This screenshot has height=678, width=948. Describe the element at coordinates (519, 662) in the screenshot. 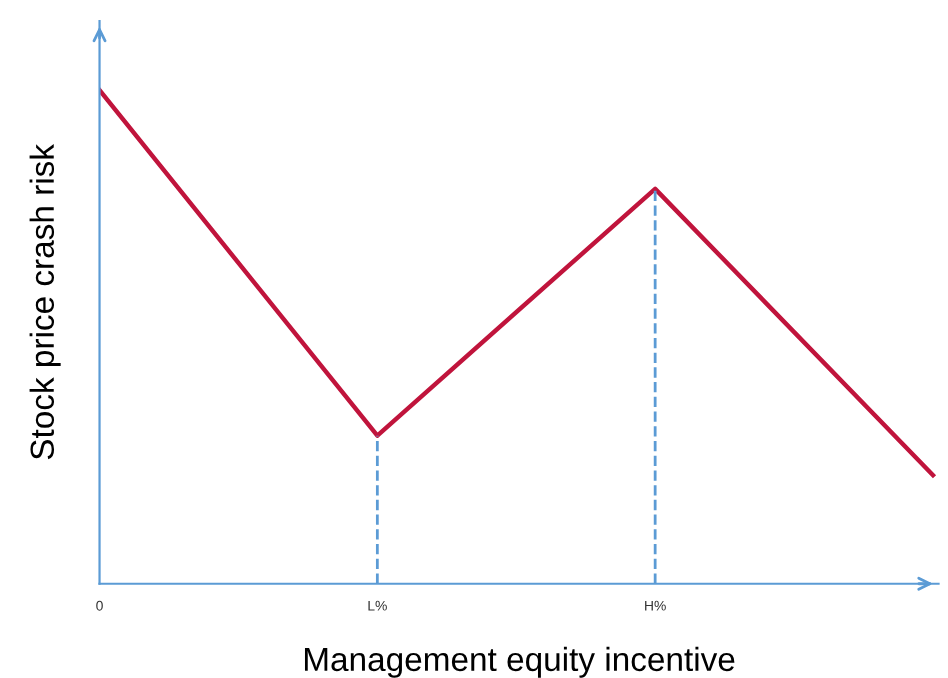

I see `x-axis-title: Management equity incentive` at that location.